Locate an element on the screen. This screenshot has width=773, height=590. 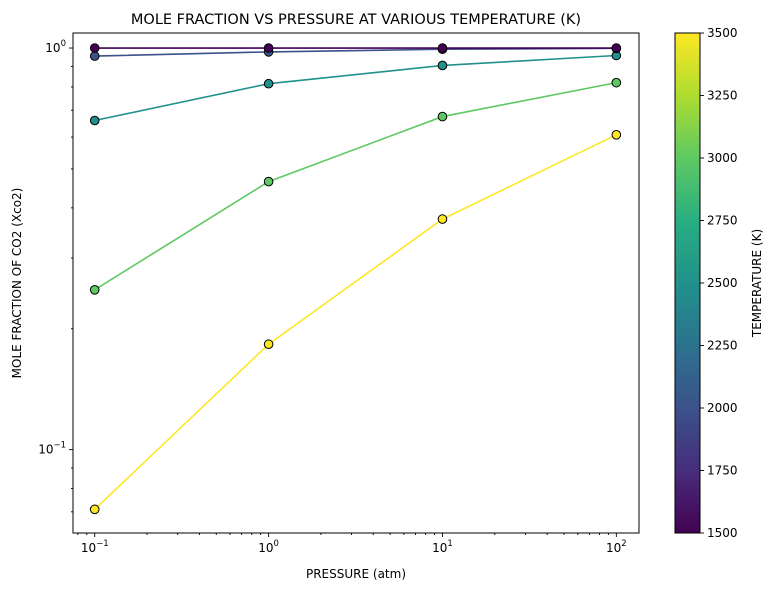
colorbar-tick-label: 3500 is located at coordinates (722, 33).